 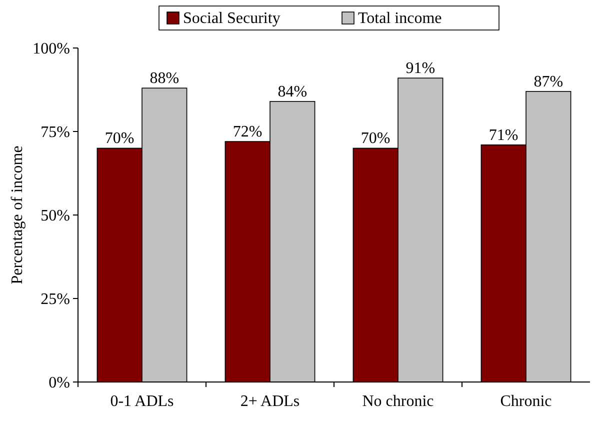 What do you see at coordinates (55, 133) in the screenshot?
I see `y-tick-label: 75%` at bounding box center [55, 133].